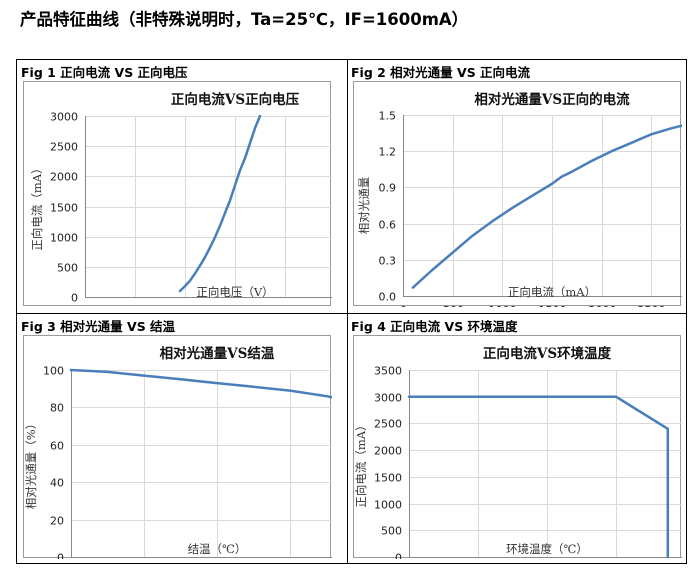  Describe the element at coordinates (244, 19) in the screenshot. I see `page-title: 产品特征曲线（非特殊说明时，Ta=25℃，IF=1600mA）` at that location.